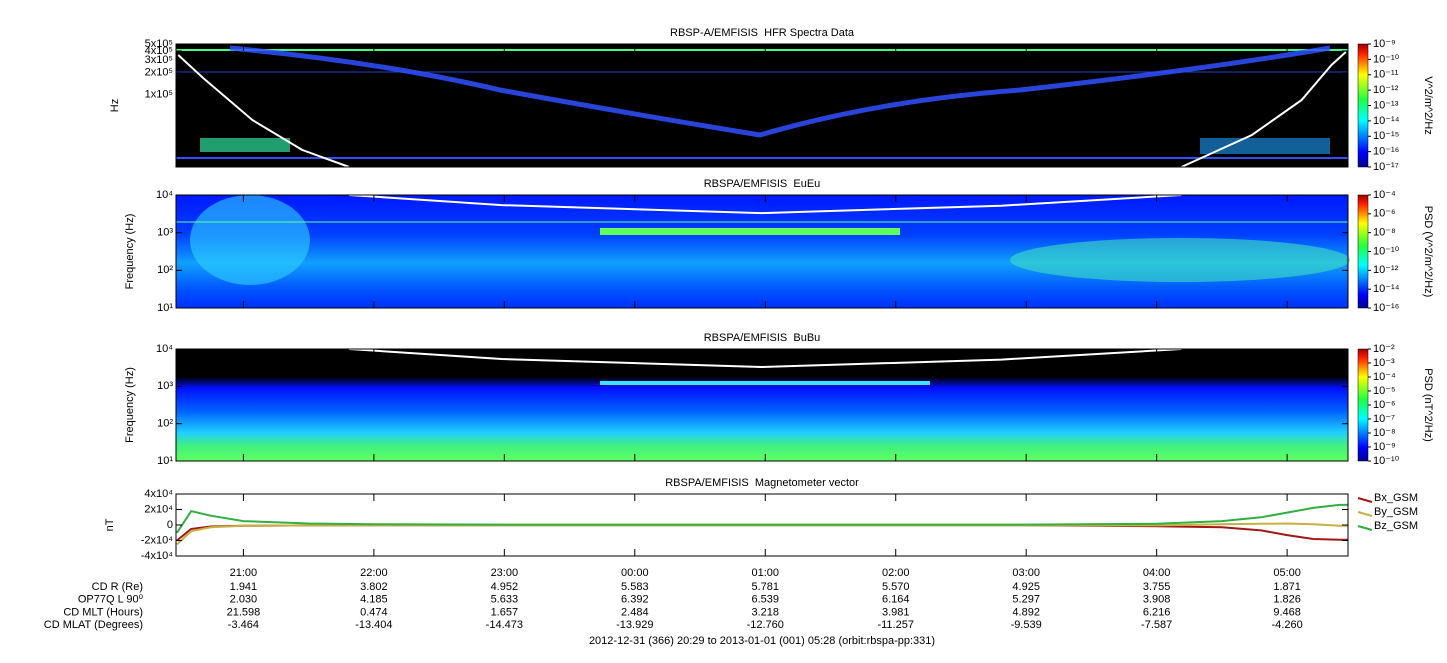 The image size is (1447, 663). I want to click on colorbar-tick-label: 10⁻¹⁶, so click(1386, 152).